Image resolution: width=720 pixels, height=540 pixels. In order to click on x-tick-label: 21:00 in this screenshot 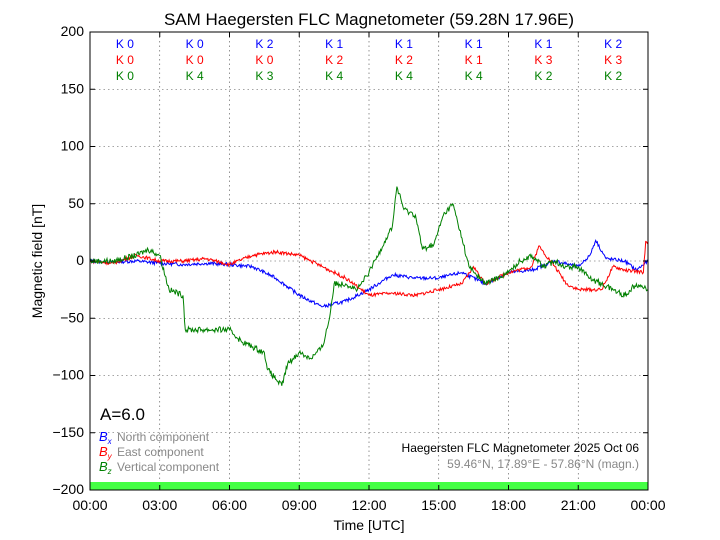, I will do `click(578, 505)`.